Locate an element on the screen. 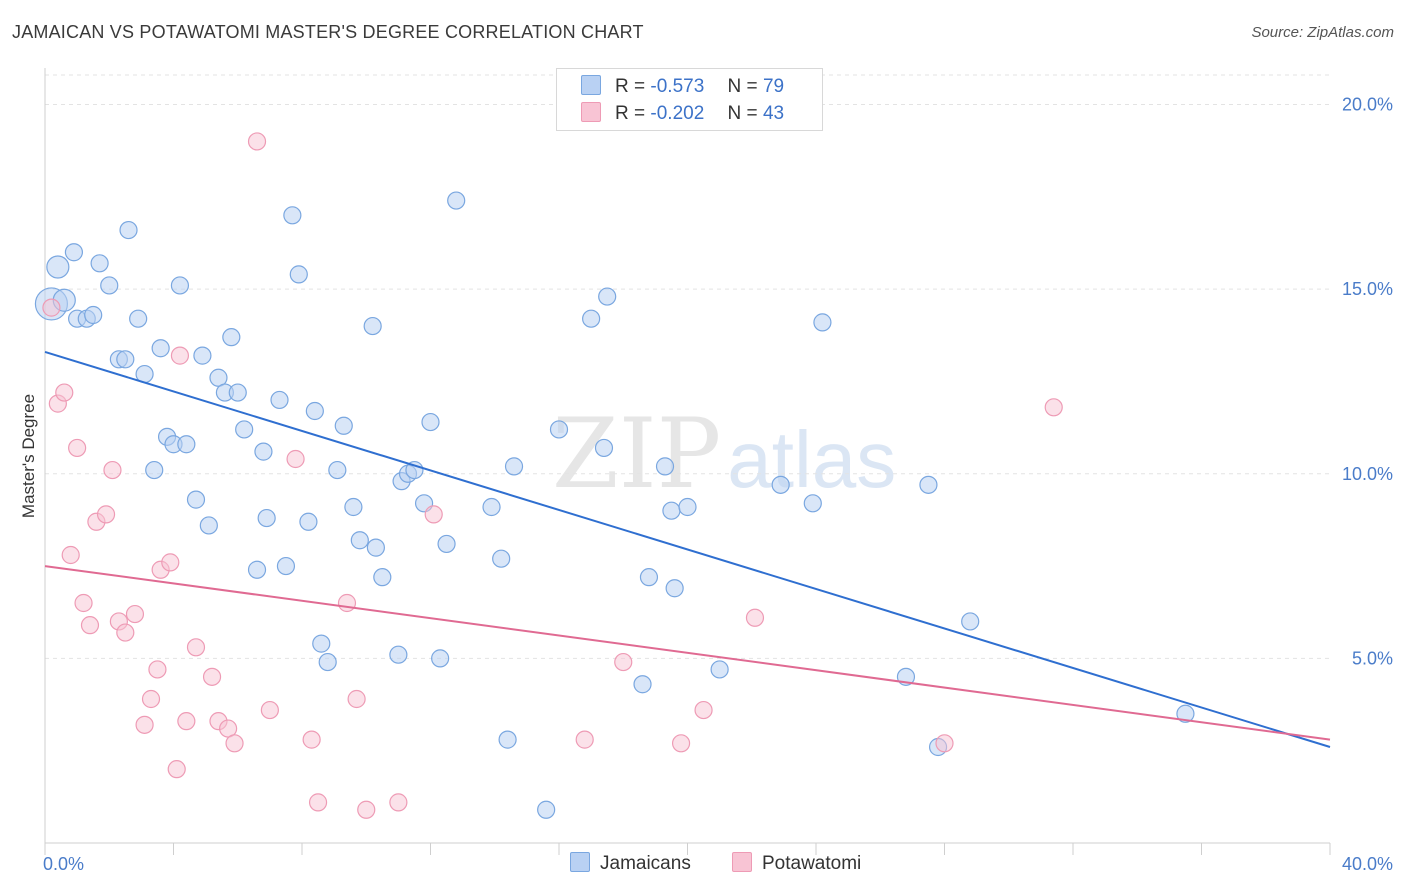 Image resolution: width=1406 pixels, height=892 pixels. jamaicans-n-value: 79 is located at coordinates (773, 86).